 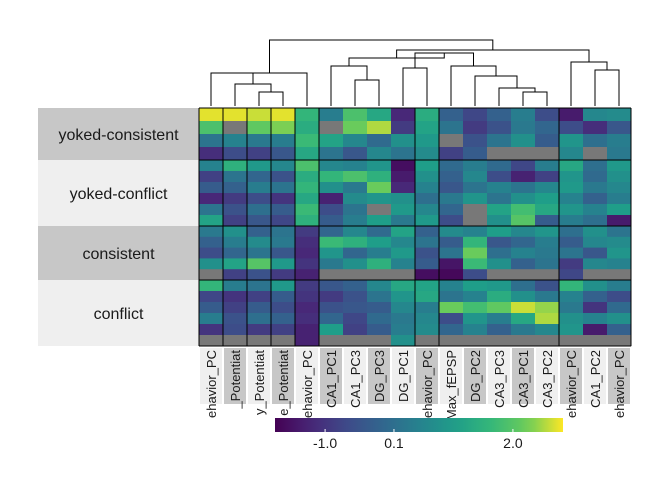 What do you see at coordinates (307, 384) in the screenshot?
I see `column-label: ehavior_PC` at bounding box center [307, 384].